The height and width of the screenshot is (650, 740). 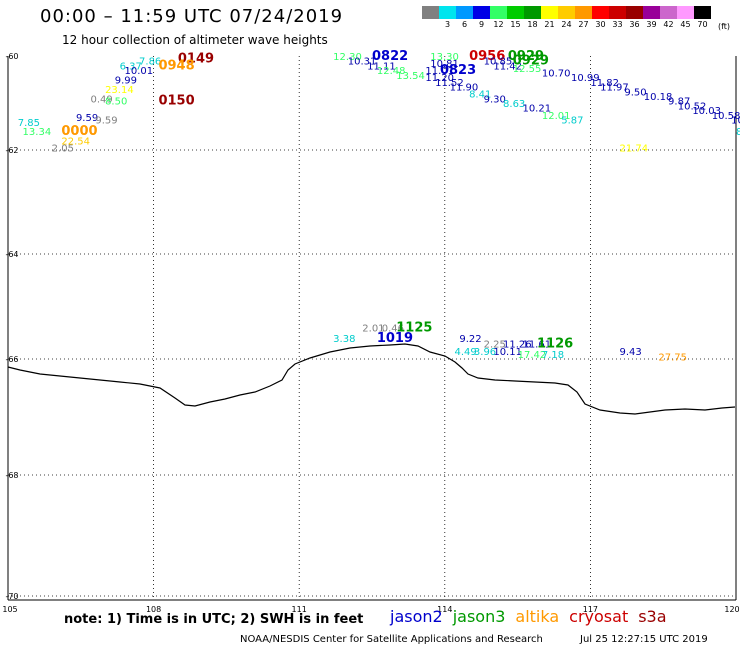 What do you see at coordinates (393, 329) in the screenshot?
I see `wave-height-value: 0.46` at bounding box center [393, 329].